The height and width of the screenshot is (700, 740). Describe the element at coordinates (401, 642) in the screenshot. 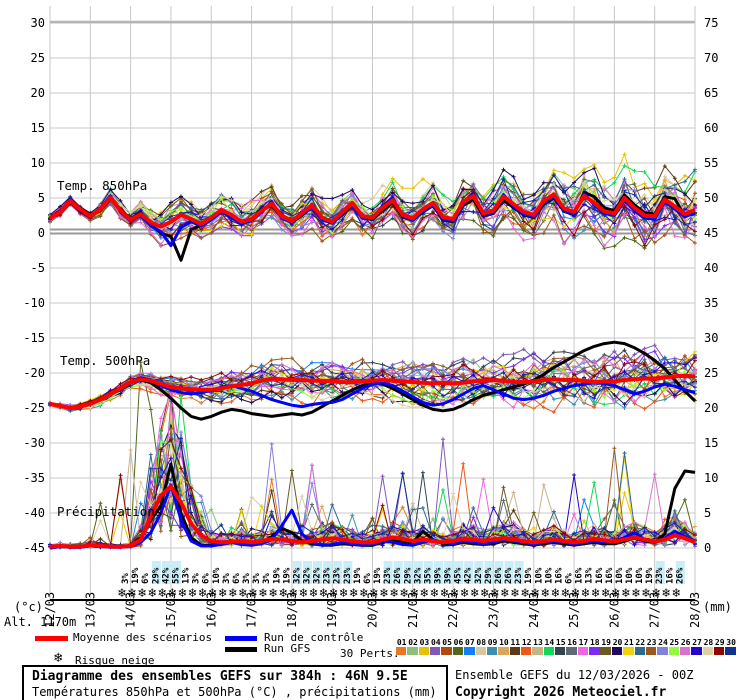

I see `member-number: 01` at that location.